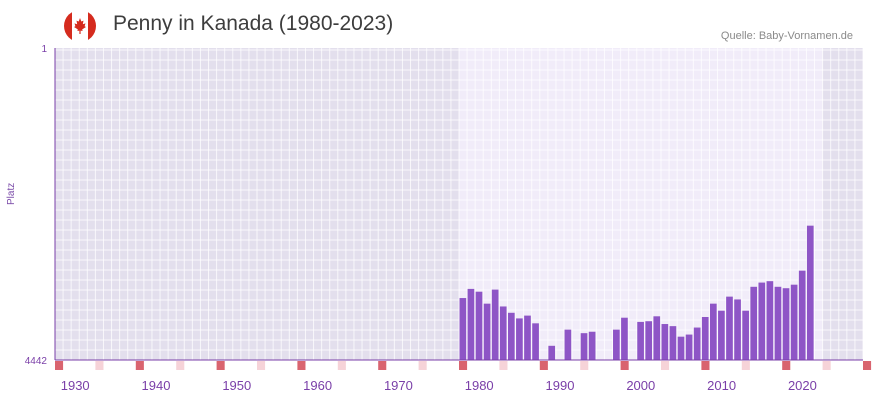  Describe the element at coordinates (560, 385) in the screenshot. I see `x-tick-label-1990: 1990` at that location.